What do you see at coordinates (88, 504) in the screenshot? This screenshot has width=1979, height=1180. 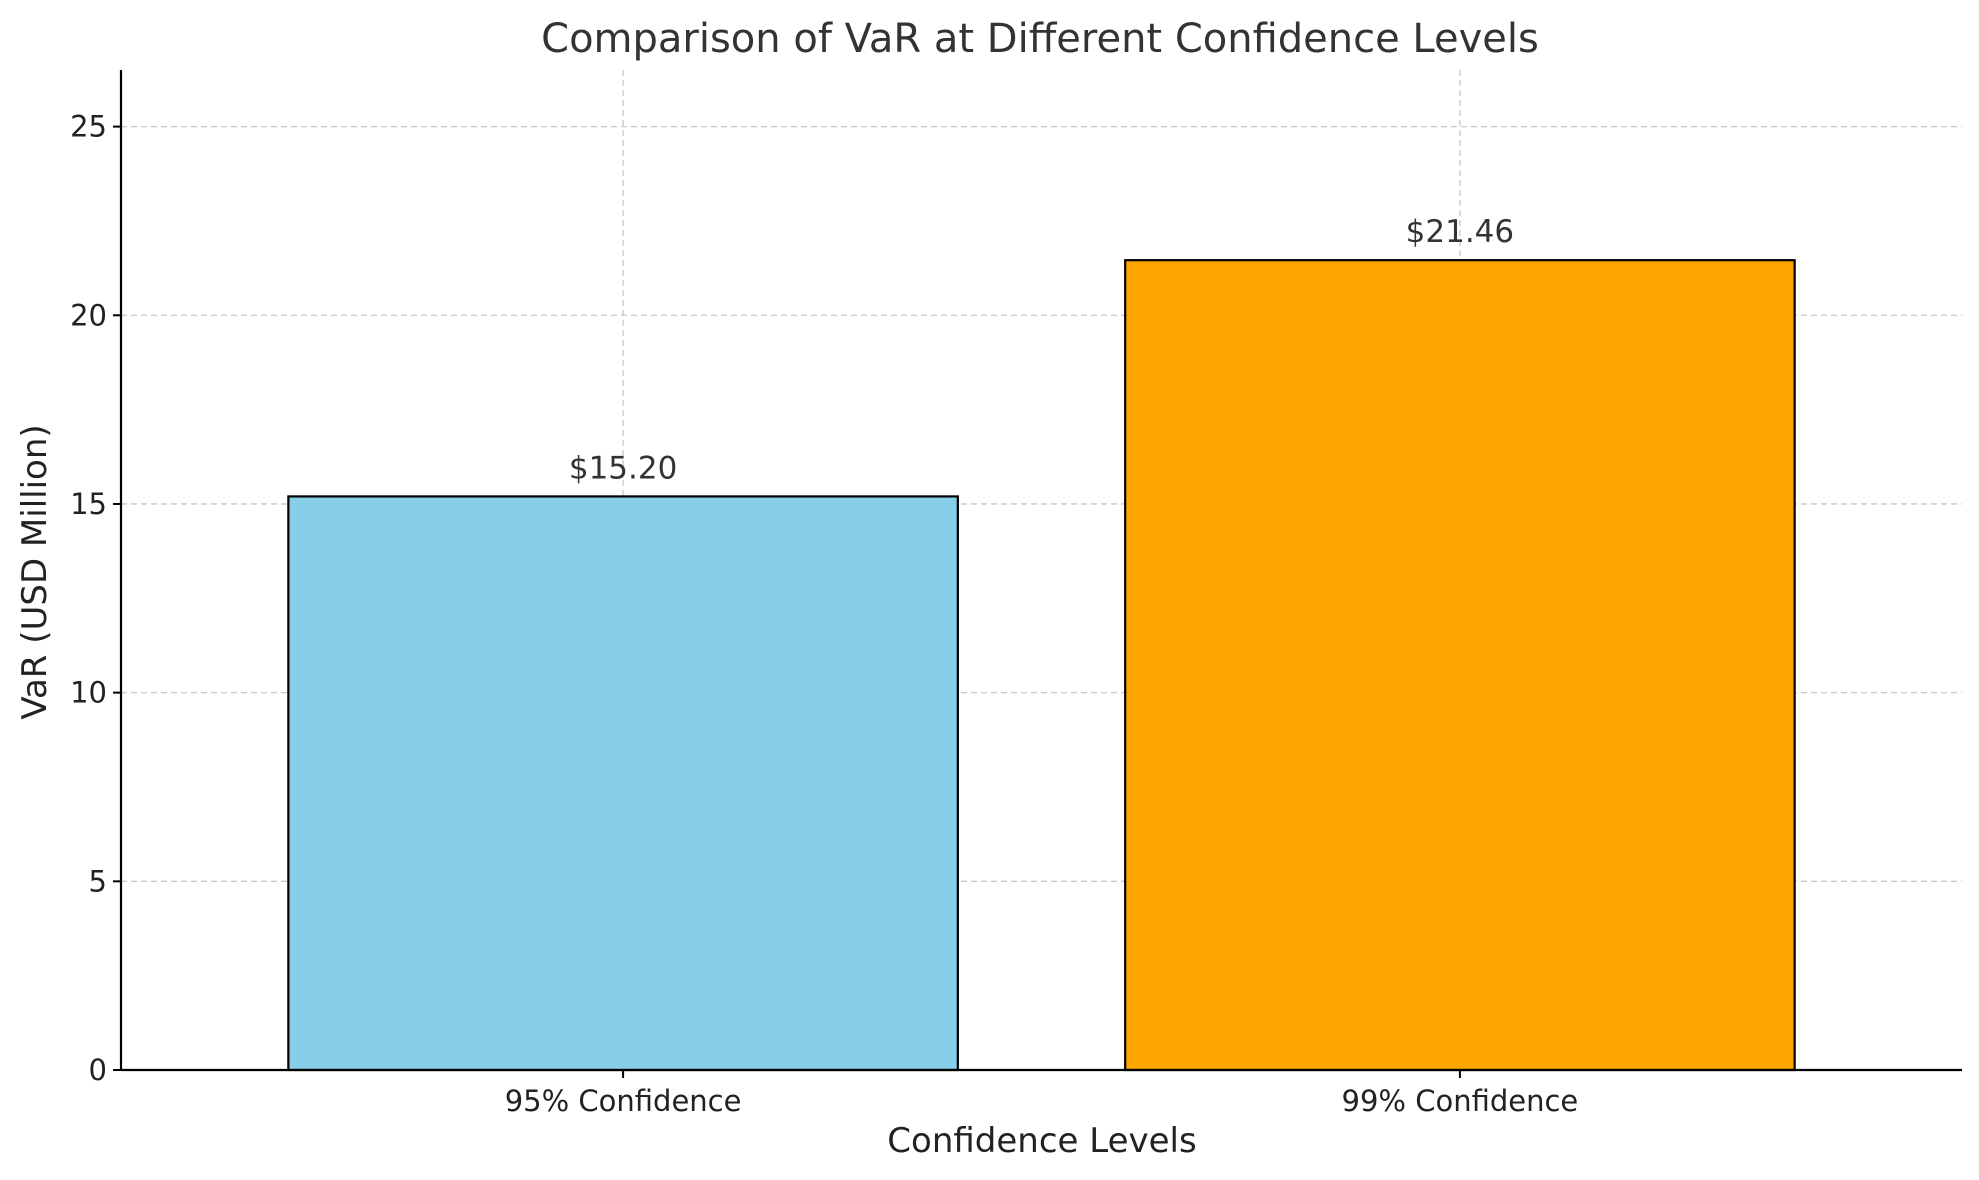 I see `y-tick-label: 15` at bounding box center [88, 504].